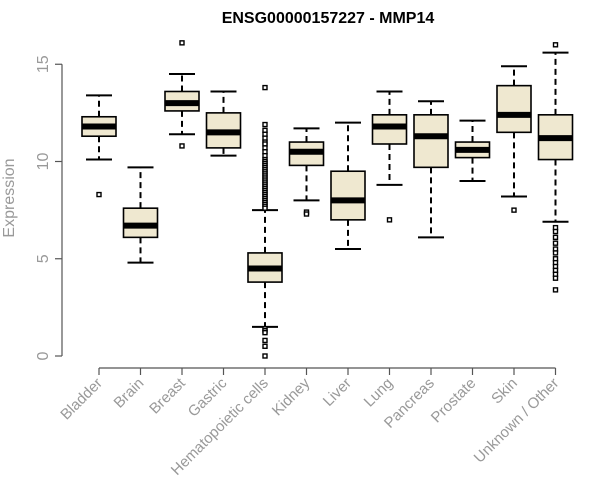 Image resolution: width=600 pixels, height=500 pixels. I want to click on x-category-label: Bladder, so click(81, 399).